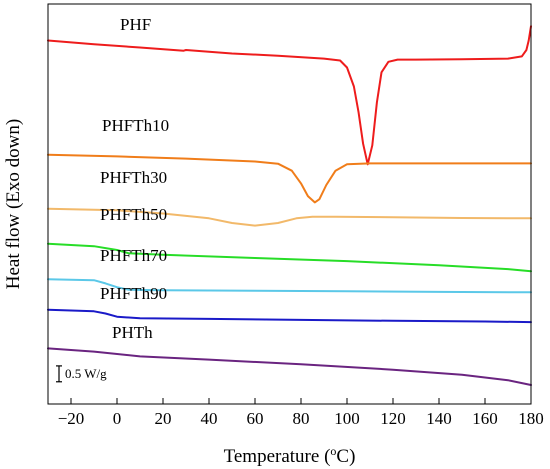  Describe the element at coordinates (117, 418) in the screenshot. I see `x-tick-label: 0` at that location.